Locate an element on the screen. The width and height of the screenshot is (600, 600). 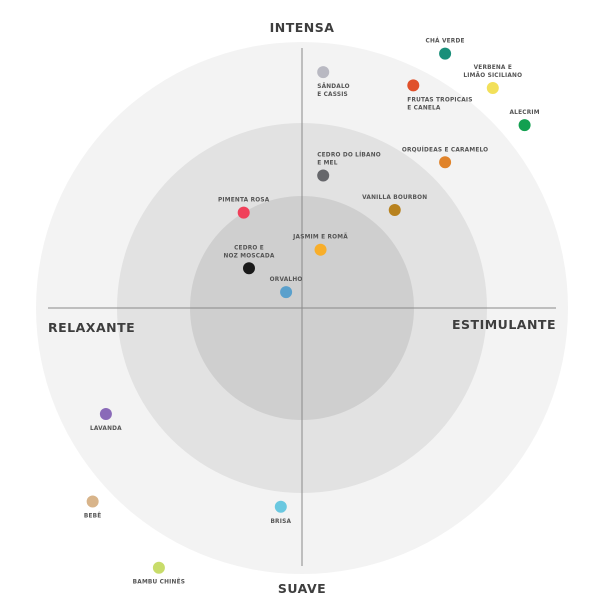
data-point: BEBÊ is located at coordinates (93, 507).